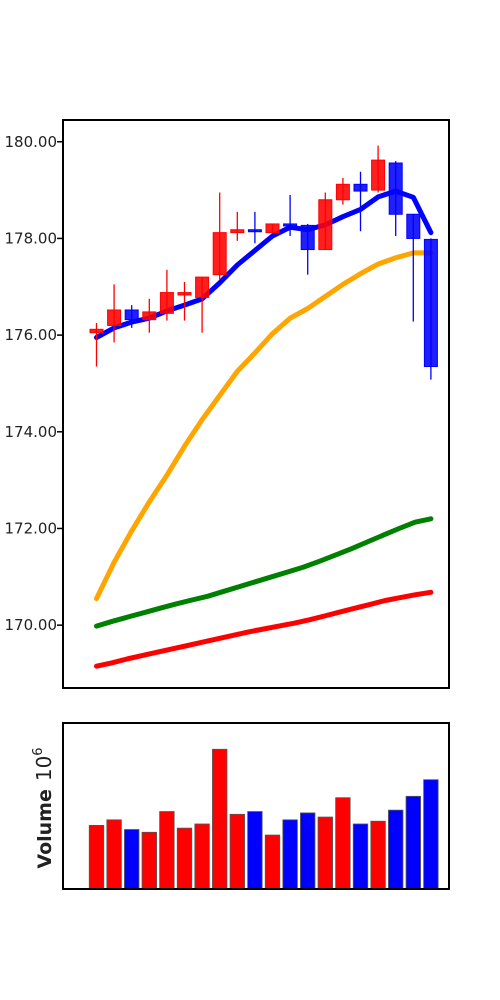 The width and height of the screenshot is (500, 1000). I want to click on volume-panel: Volume 106, so click(240, 806).